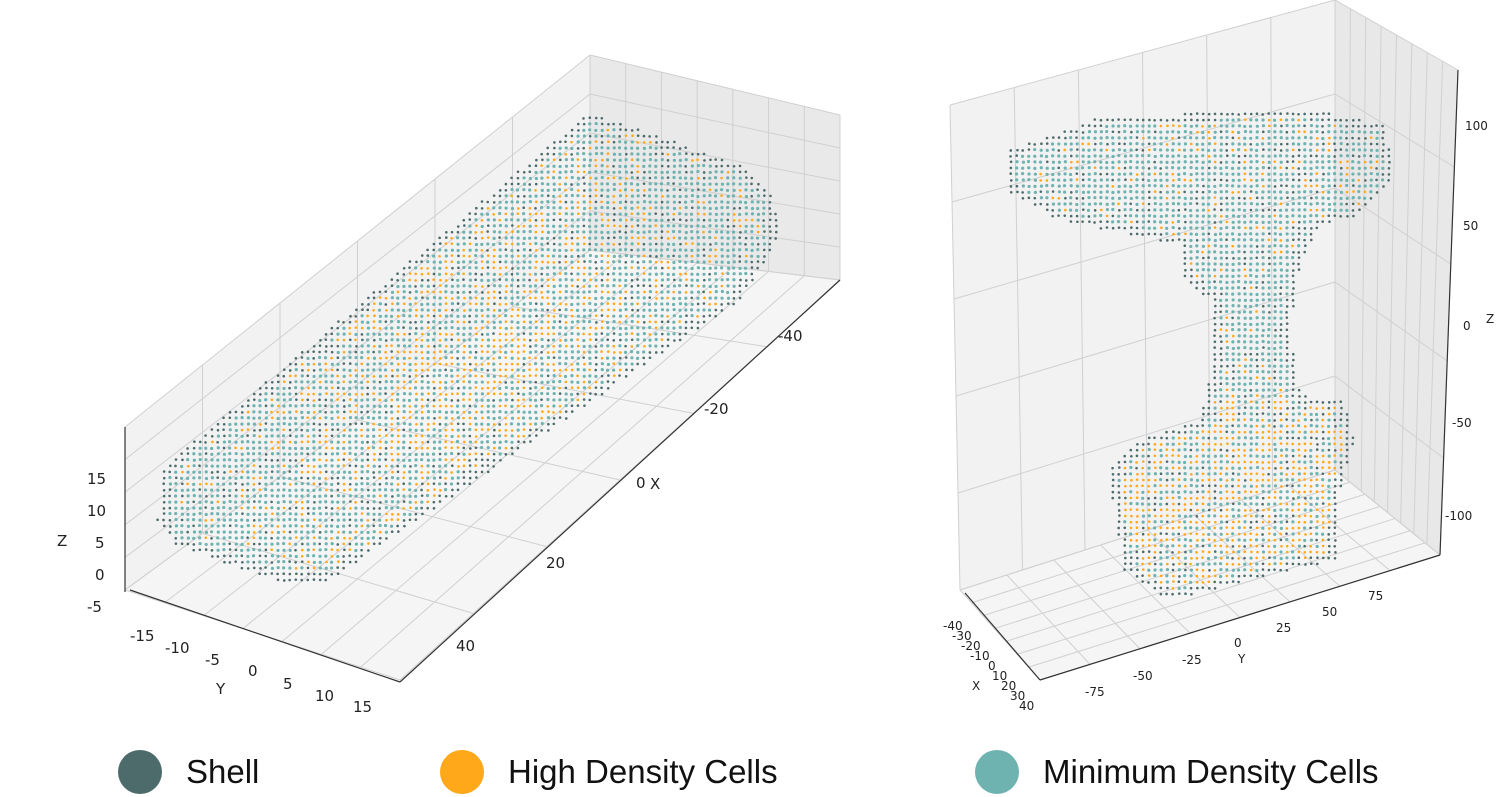 This screenshot has width=1500, height=797. What do you see at coordinates (357, 276) in the screenshot?
I see `left-gridline` at bounding box center [357, 276].